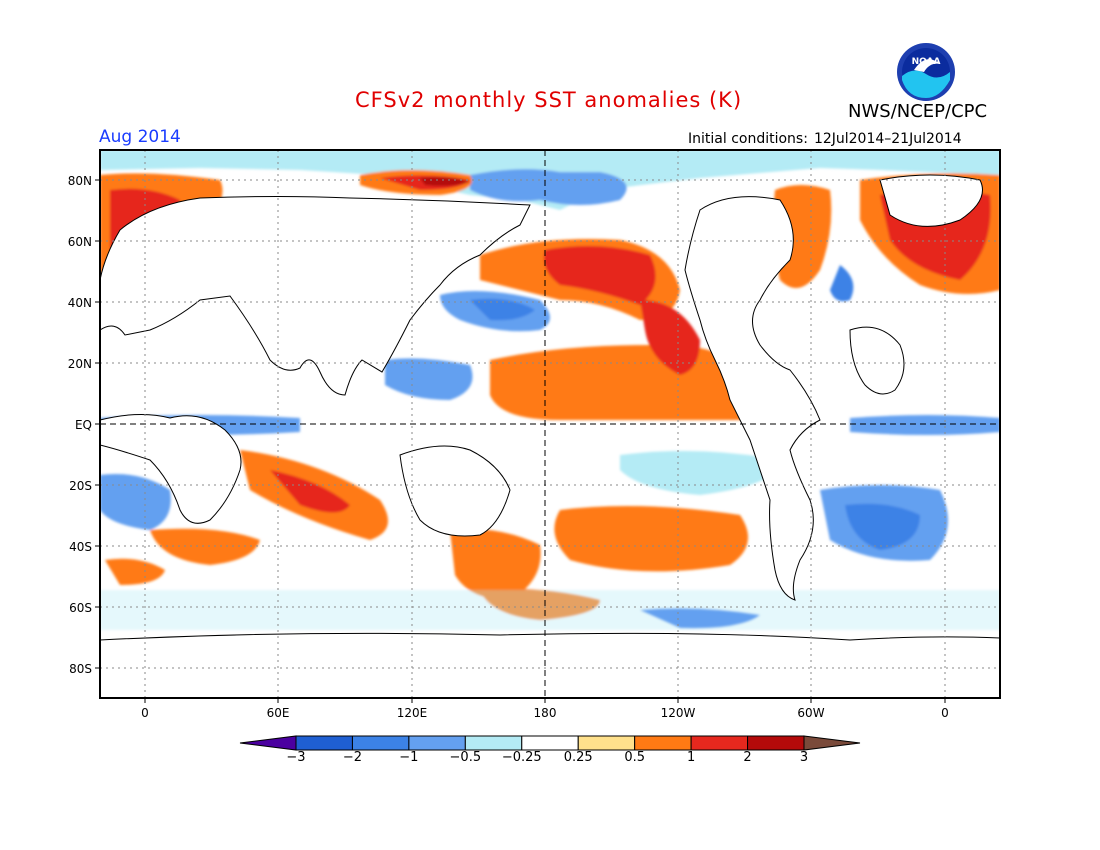 This screenshot has height=850, width=1100. What do you see at coordinates (678, 713) in the screenshot?
I see `lon-tick-label: 120W` at bounding box center [678, 713].